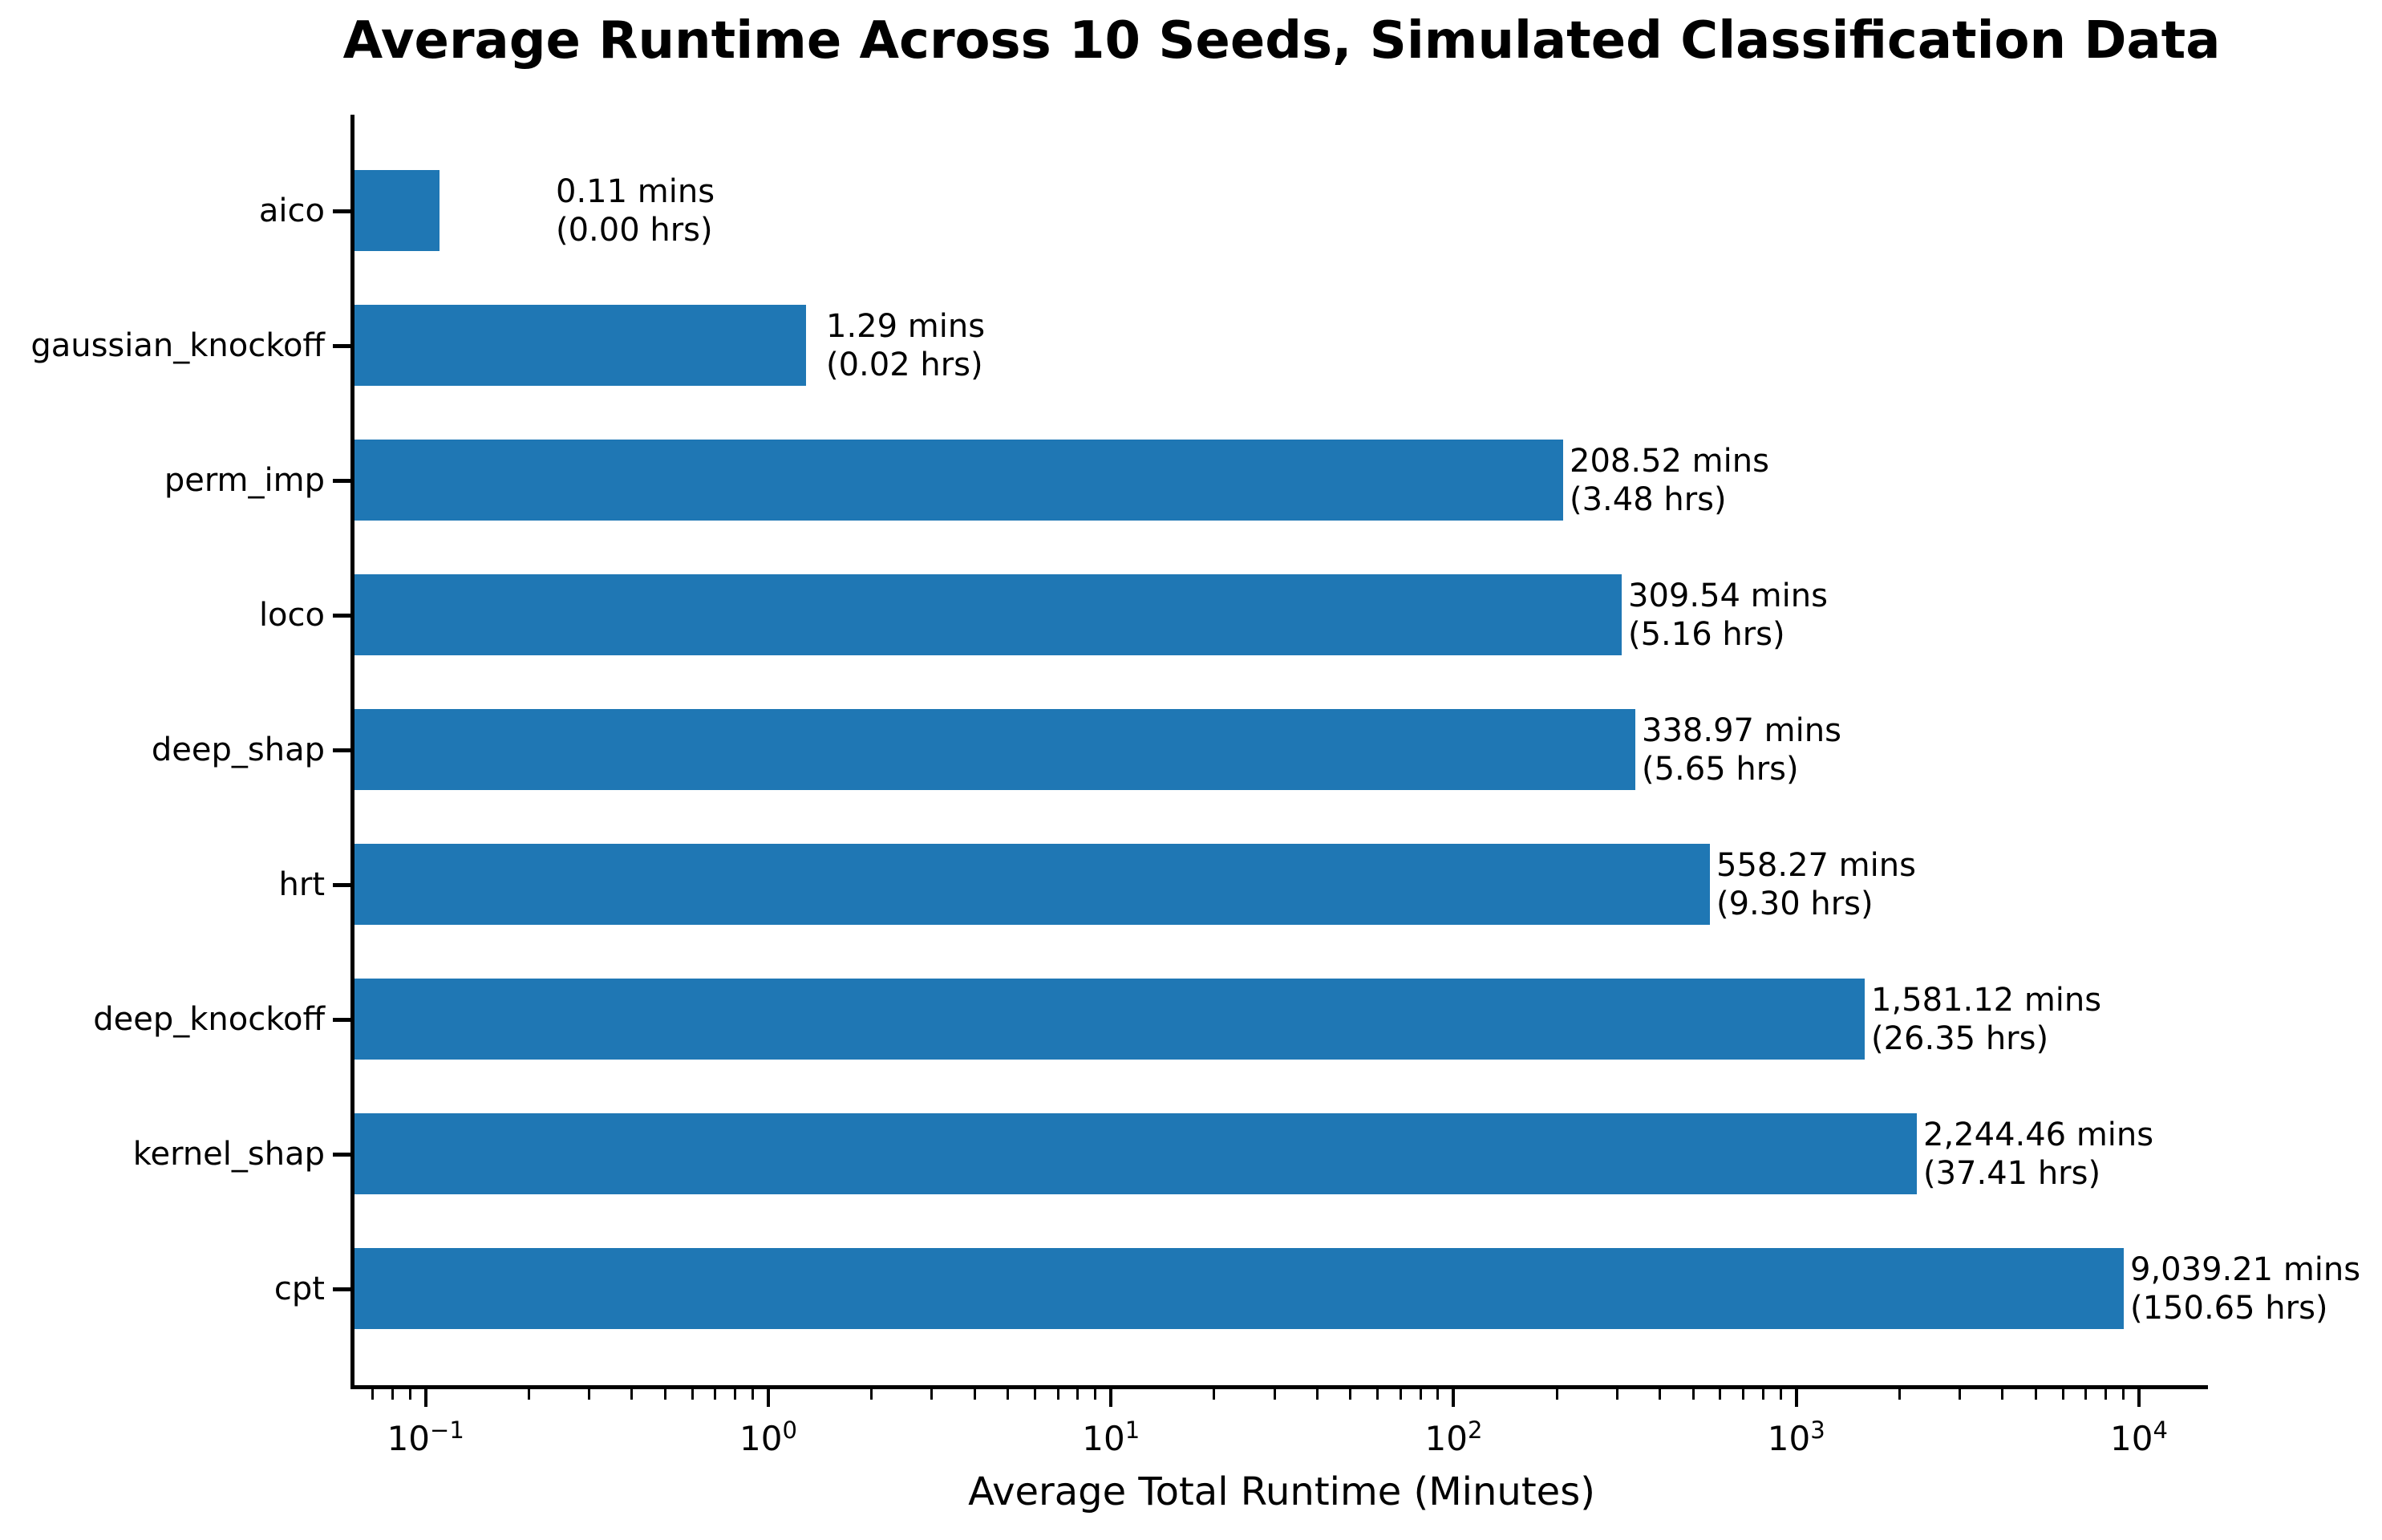 The image size is (2382, 1540). Describe the element at coordinates (1817, 1430) in the screenshot. I see `x-tick-exponent: 3` at that location.